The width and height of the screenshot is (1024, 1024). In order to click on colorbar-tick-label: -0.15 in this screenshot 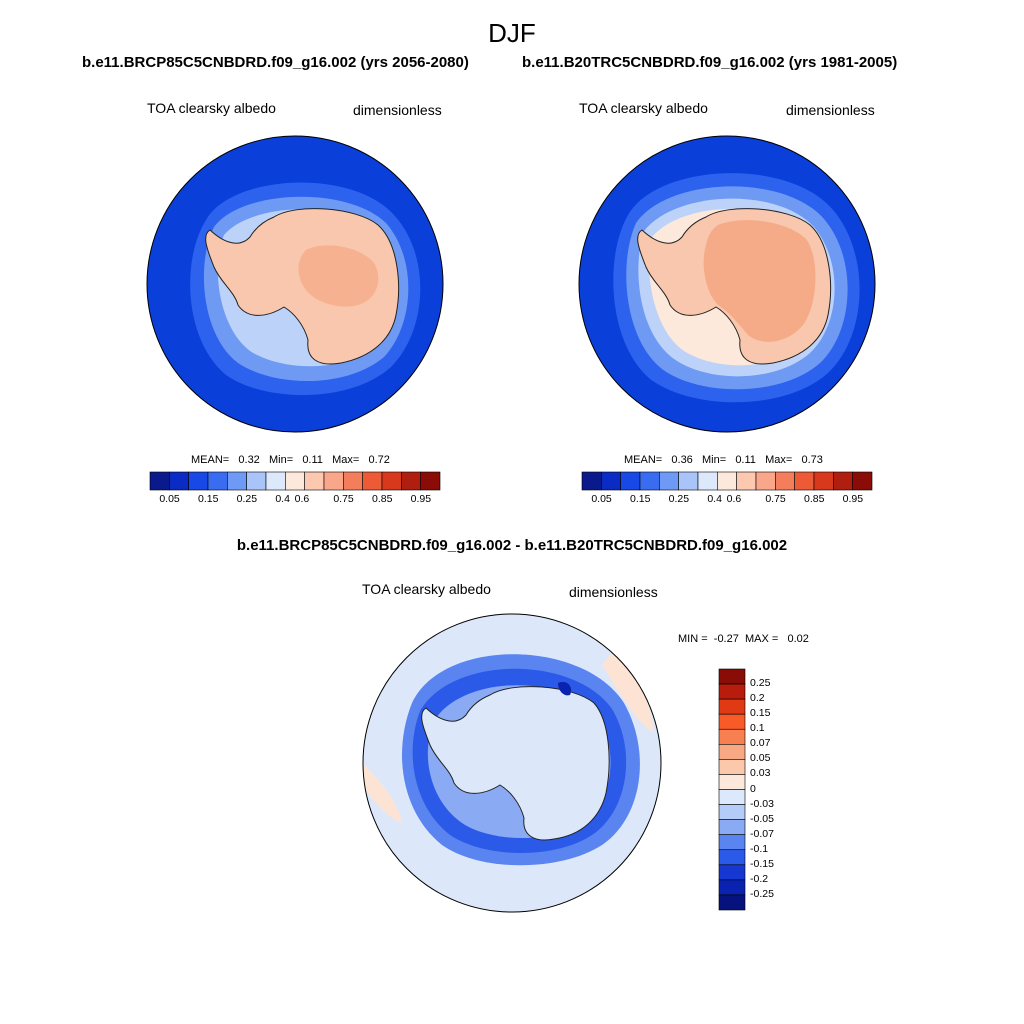, I will do `click(762, 863)`.